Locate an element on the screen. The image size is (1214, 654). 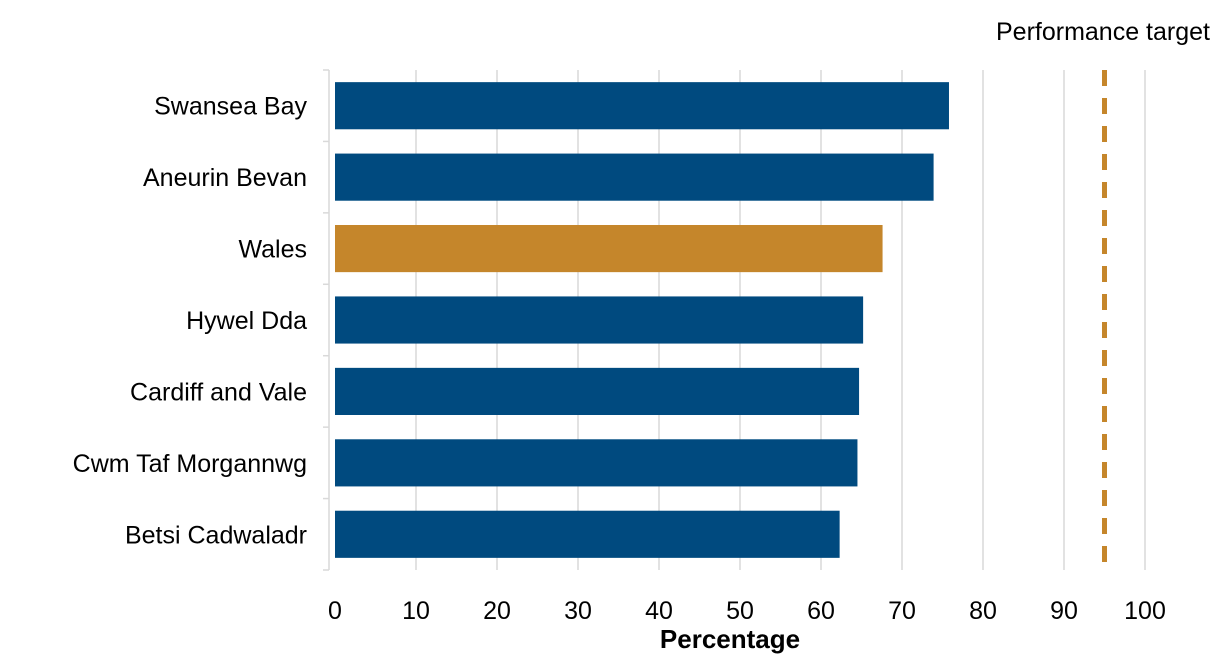
x-tick-label: 10 is located at coordinates (416, 611).